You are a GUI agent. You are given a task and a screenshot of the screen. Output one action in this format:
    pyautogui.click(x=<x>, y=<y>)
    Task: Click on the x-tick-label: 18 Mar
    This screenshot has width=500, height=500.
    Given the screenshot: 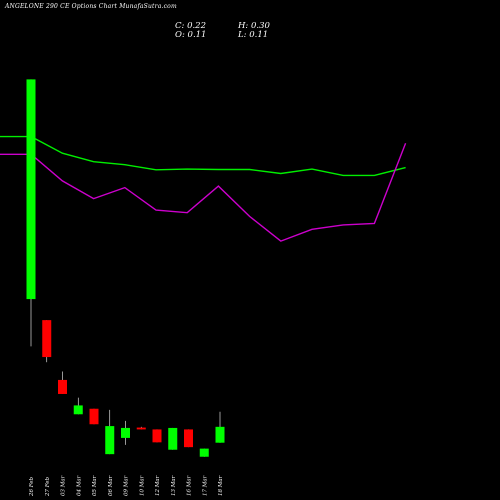 What is the action you would take?
    pyautogui.click(x=221, y=485)
    